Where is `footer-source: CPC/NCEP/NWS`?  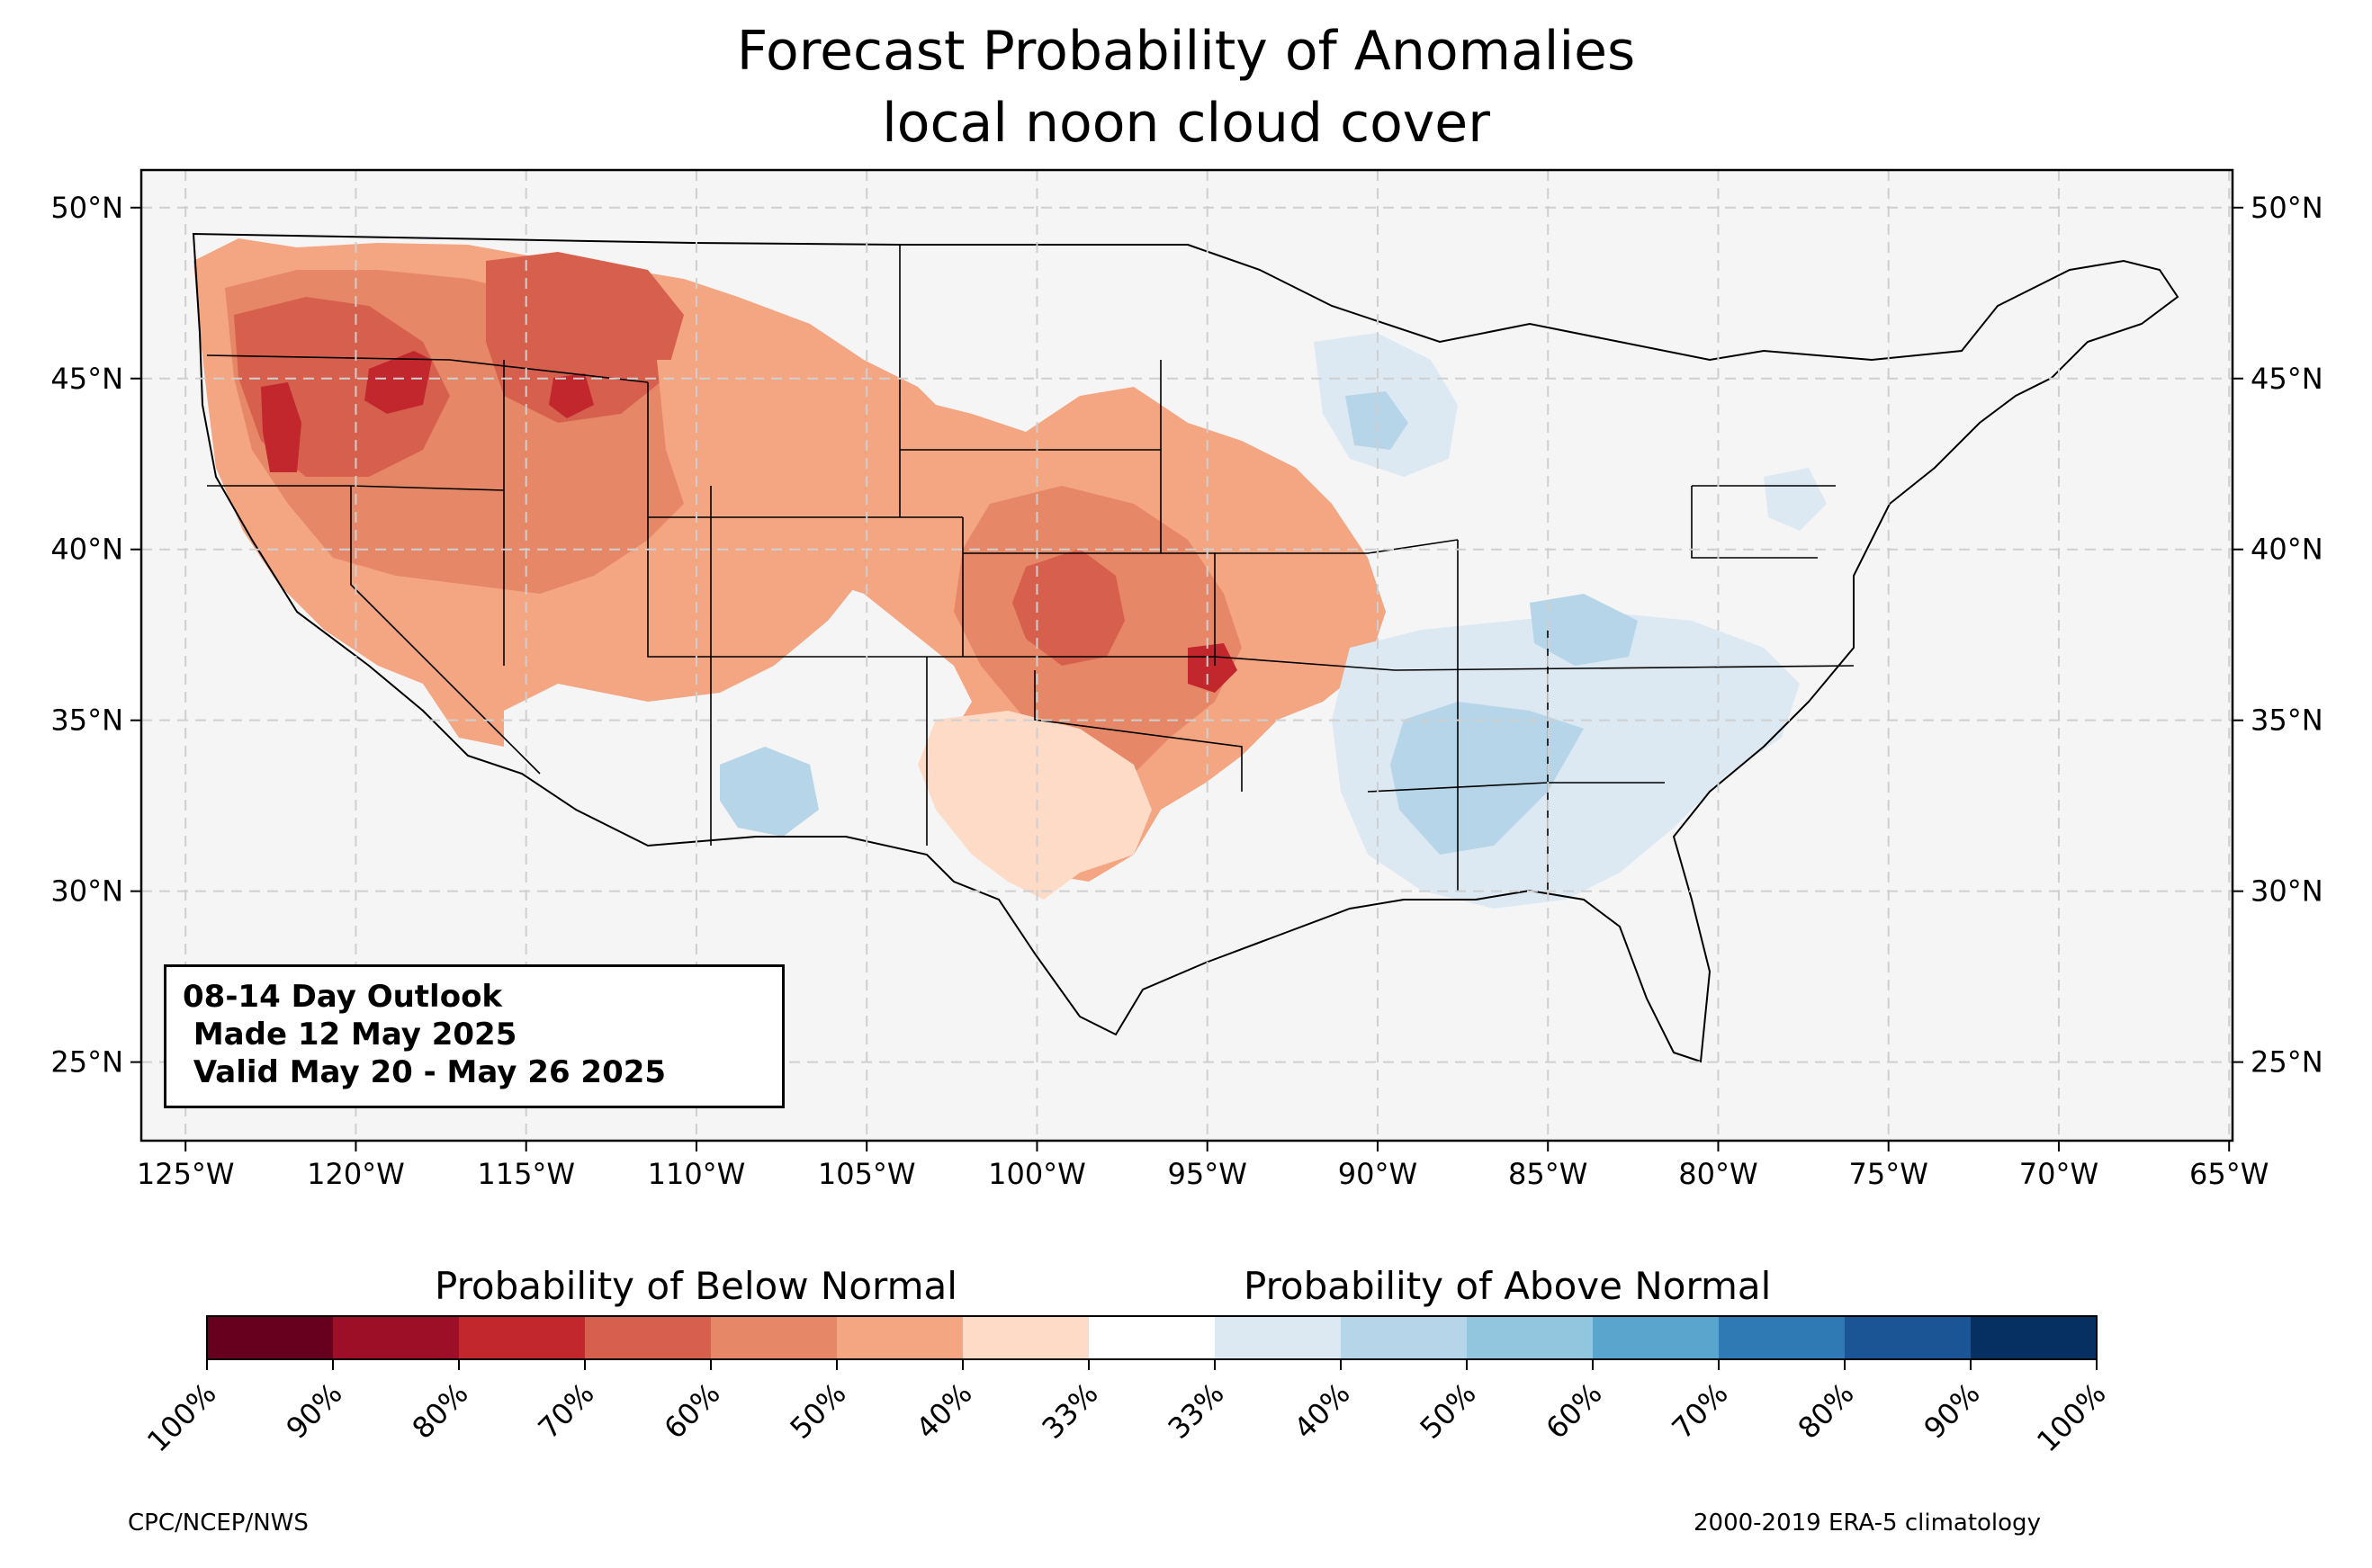 footer-source: CPC/NCEP/NWS is located at coordinates (219, 1523).